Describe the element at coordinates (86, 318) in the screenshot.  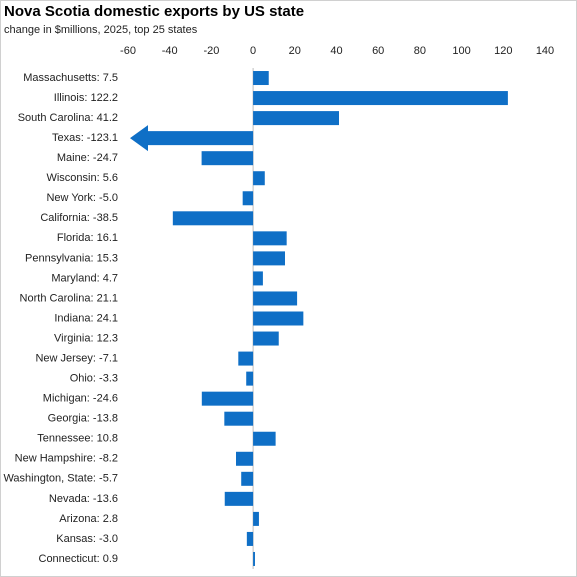
I see `y-tick-label: Indiana: 24.1` at that location.